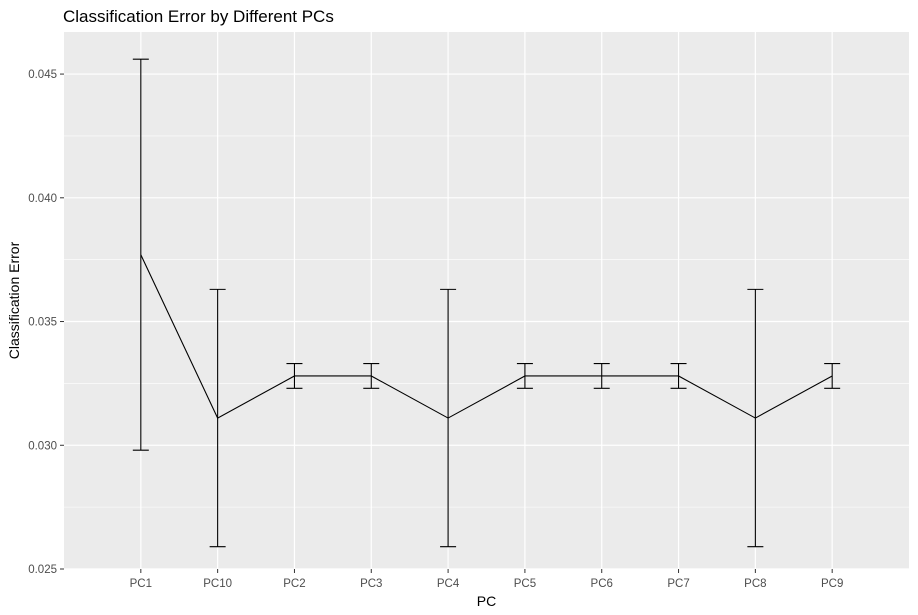 The height and width of the screenshot is (615, 918). What do you see at coordinates (525, 584) in the screenshot?
I see `x-tick-label: PC5` at bounding box center [525, 584].